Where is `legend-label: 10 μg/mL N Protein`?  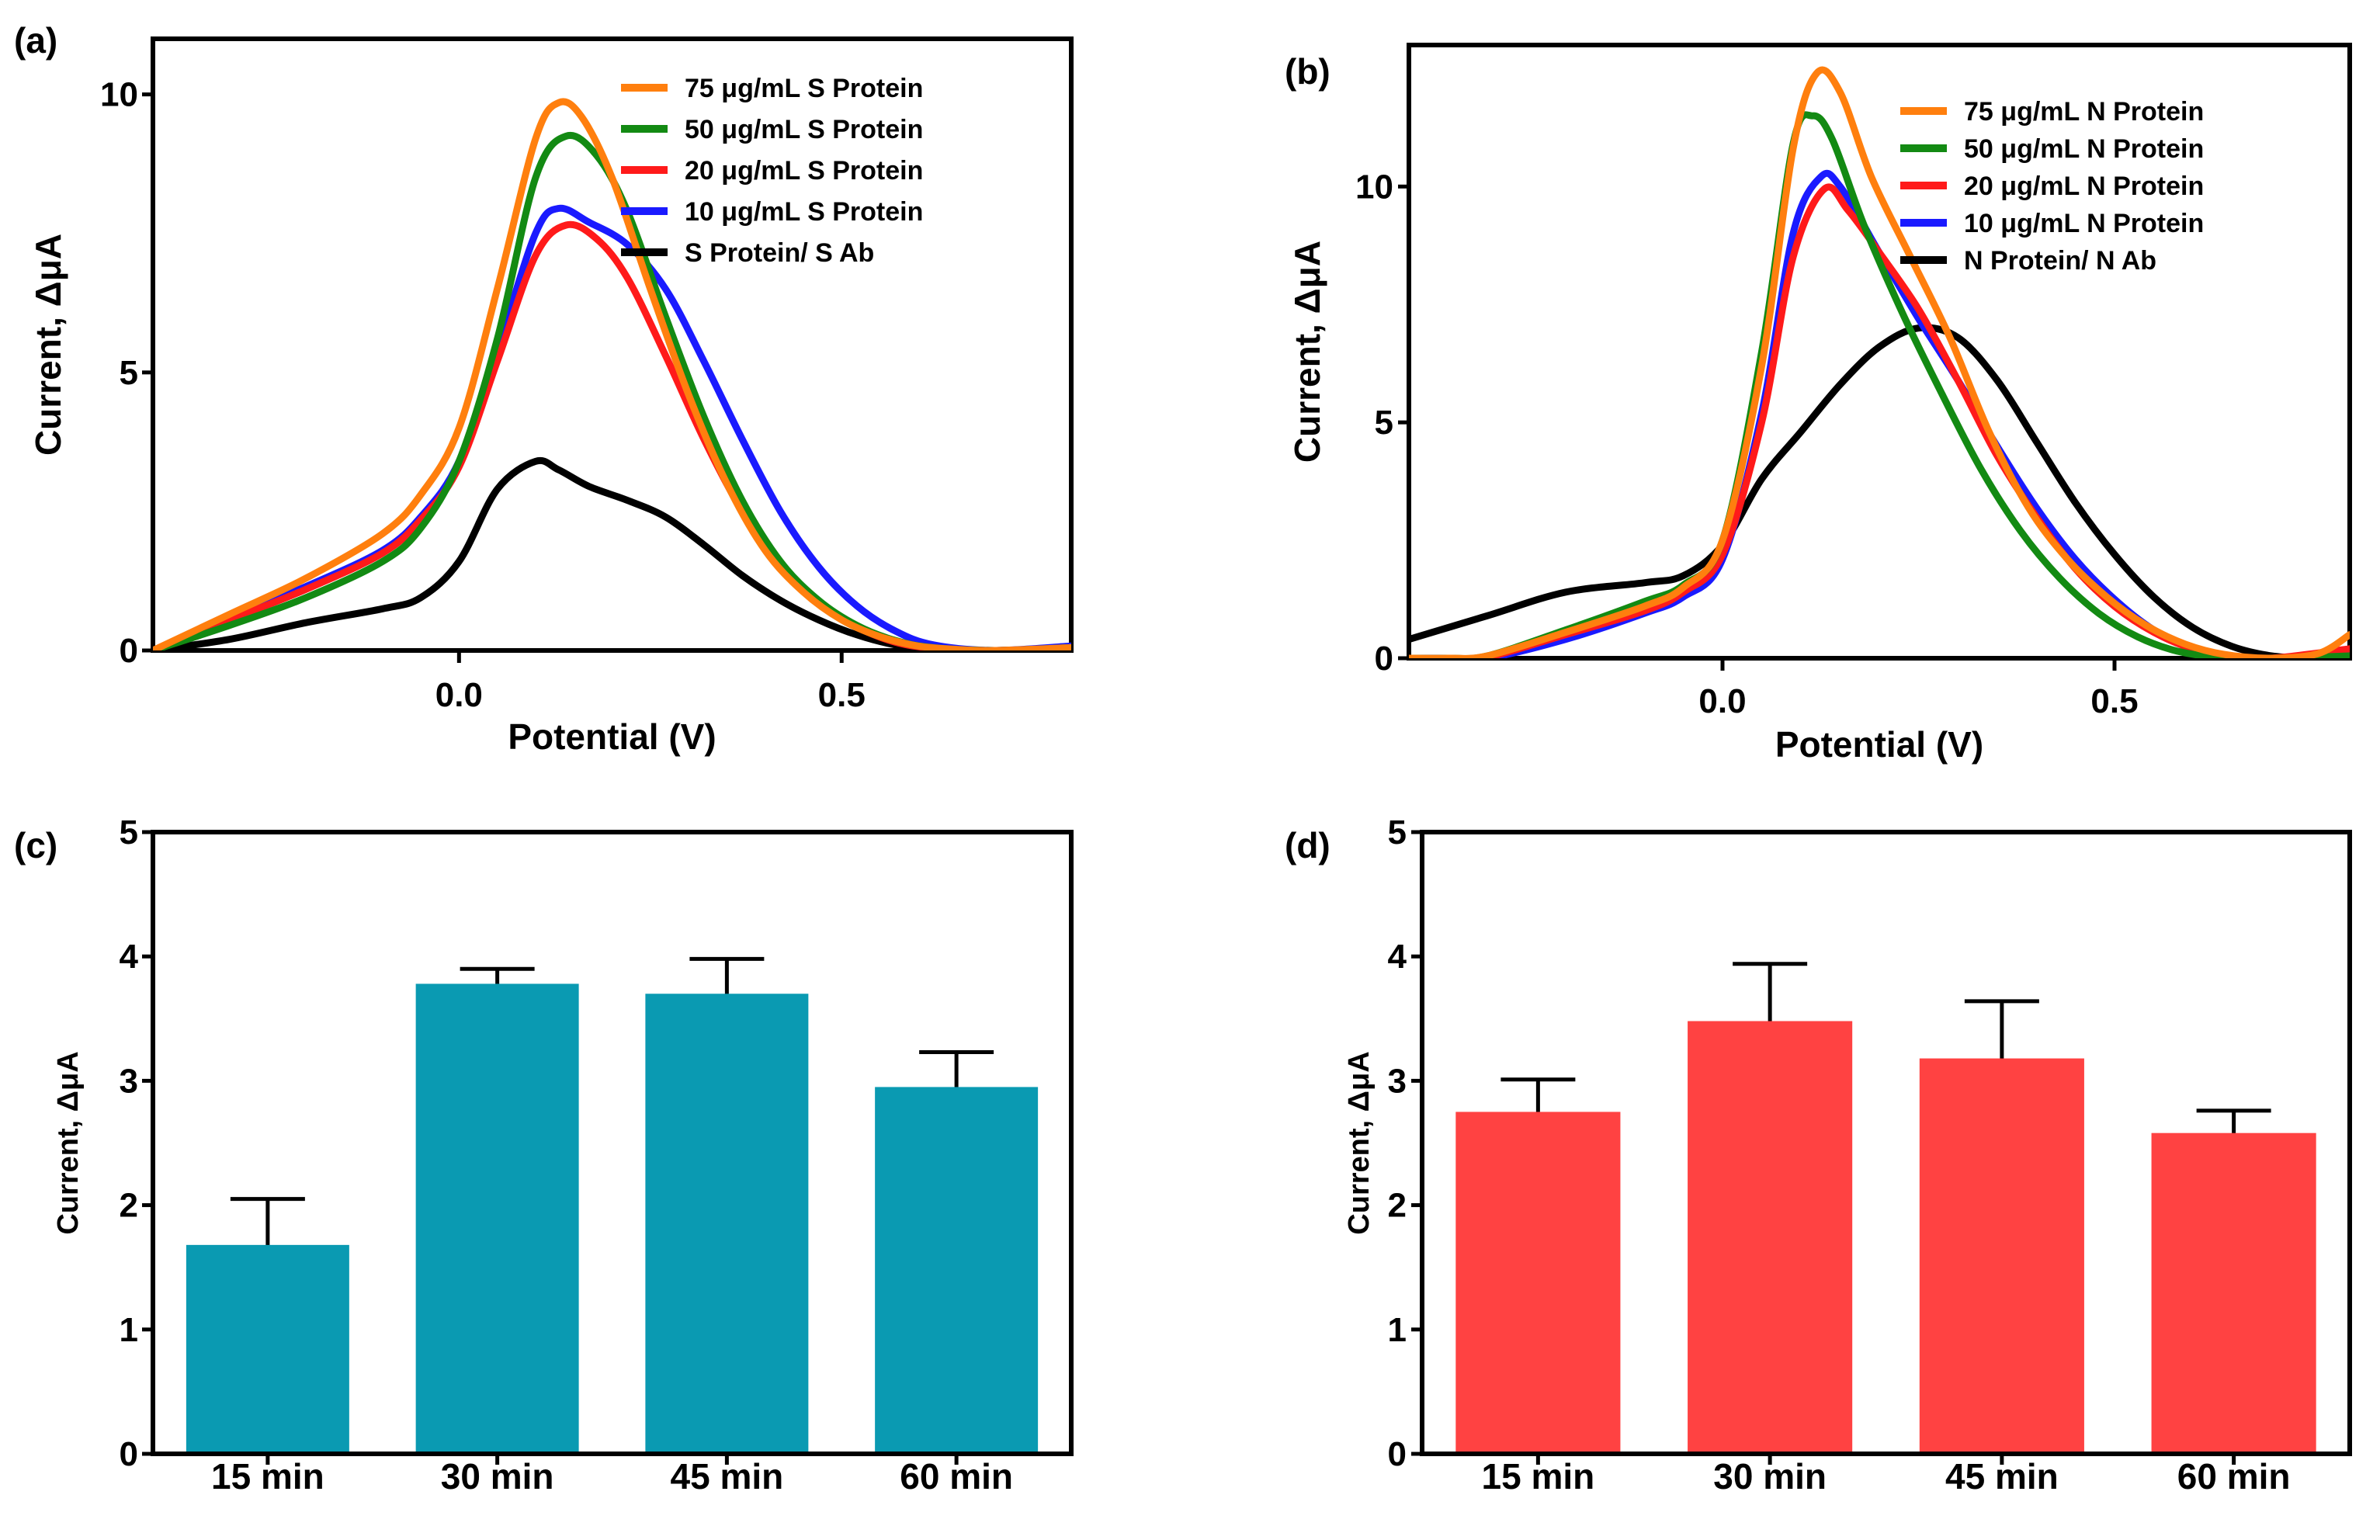
legend-label: 10 μg/mL N Protein is located at coordinates (2084, 224).